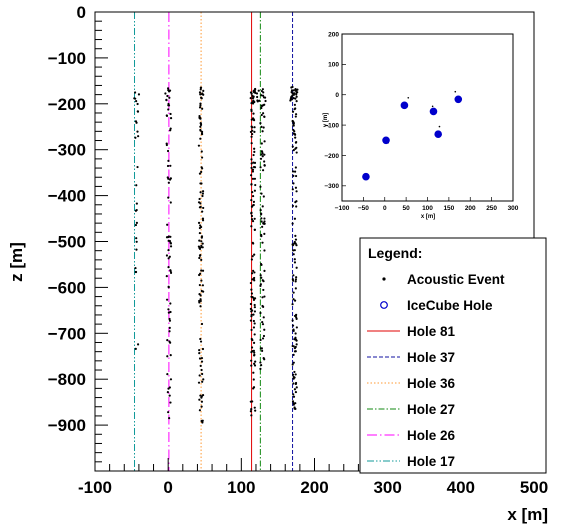 This screenshot has width=573, height=527. What do you see at coordinates (456, 279) in the screenshot?
I see `legend-entry-label: Acoustic Event` at bounding box center [456, 279].